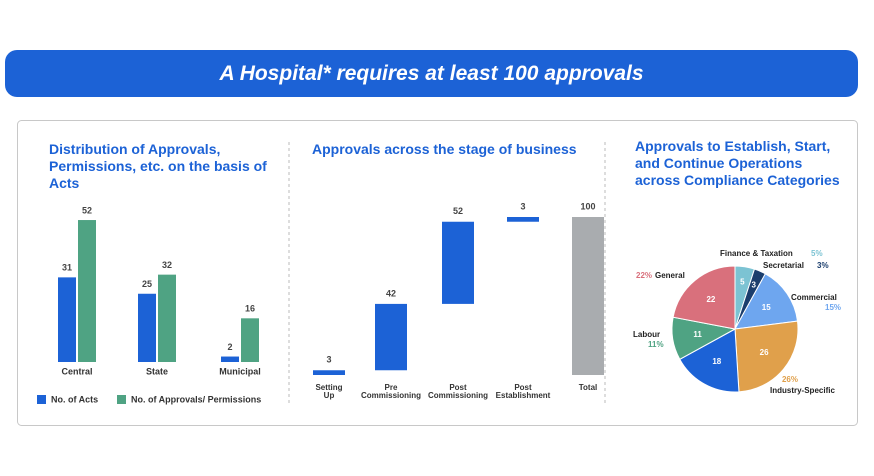 The height and width of the screenshot is (476, 874). I want to click on data-label: 31, so click(67, 268).